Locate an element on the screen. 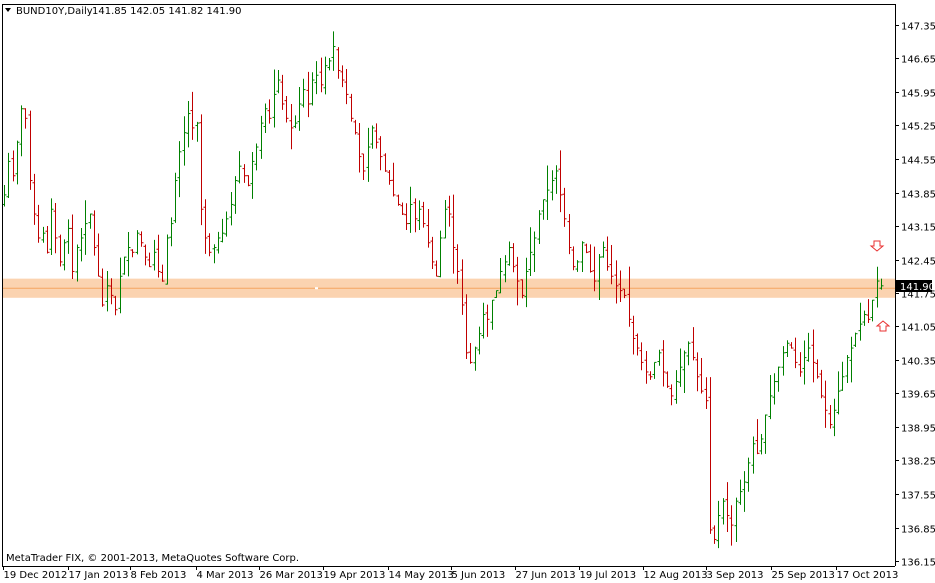 This screenshot has height=583, width=935. x-tick-label: 12 Aug 2013 is located at coordinates (676, 575).